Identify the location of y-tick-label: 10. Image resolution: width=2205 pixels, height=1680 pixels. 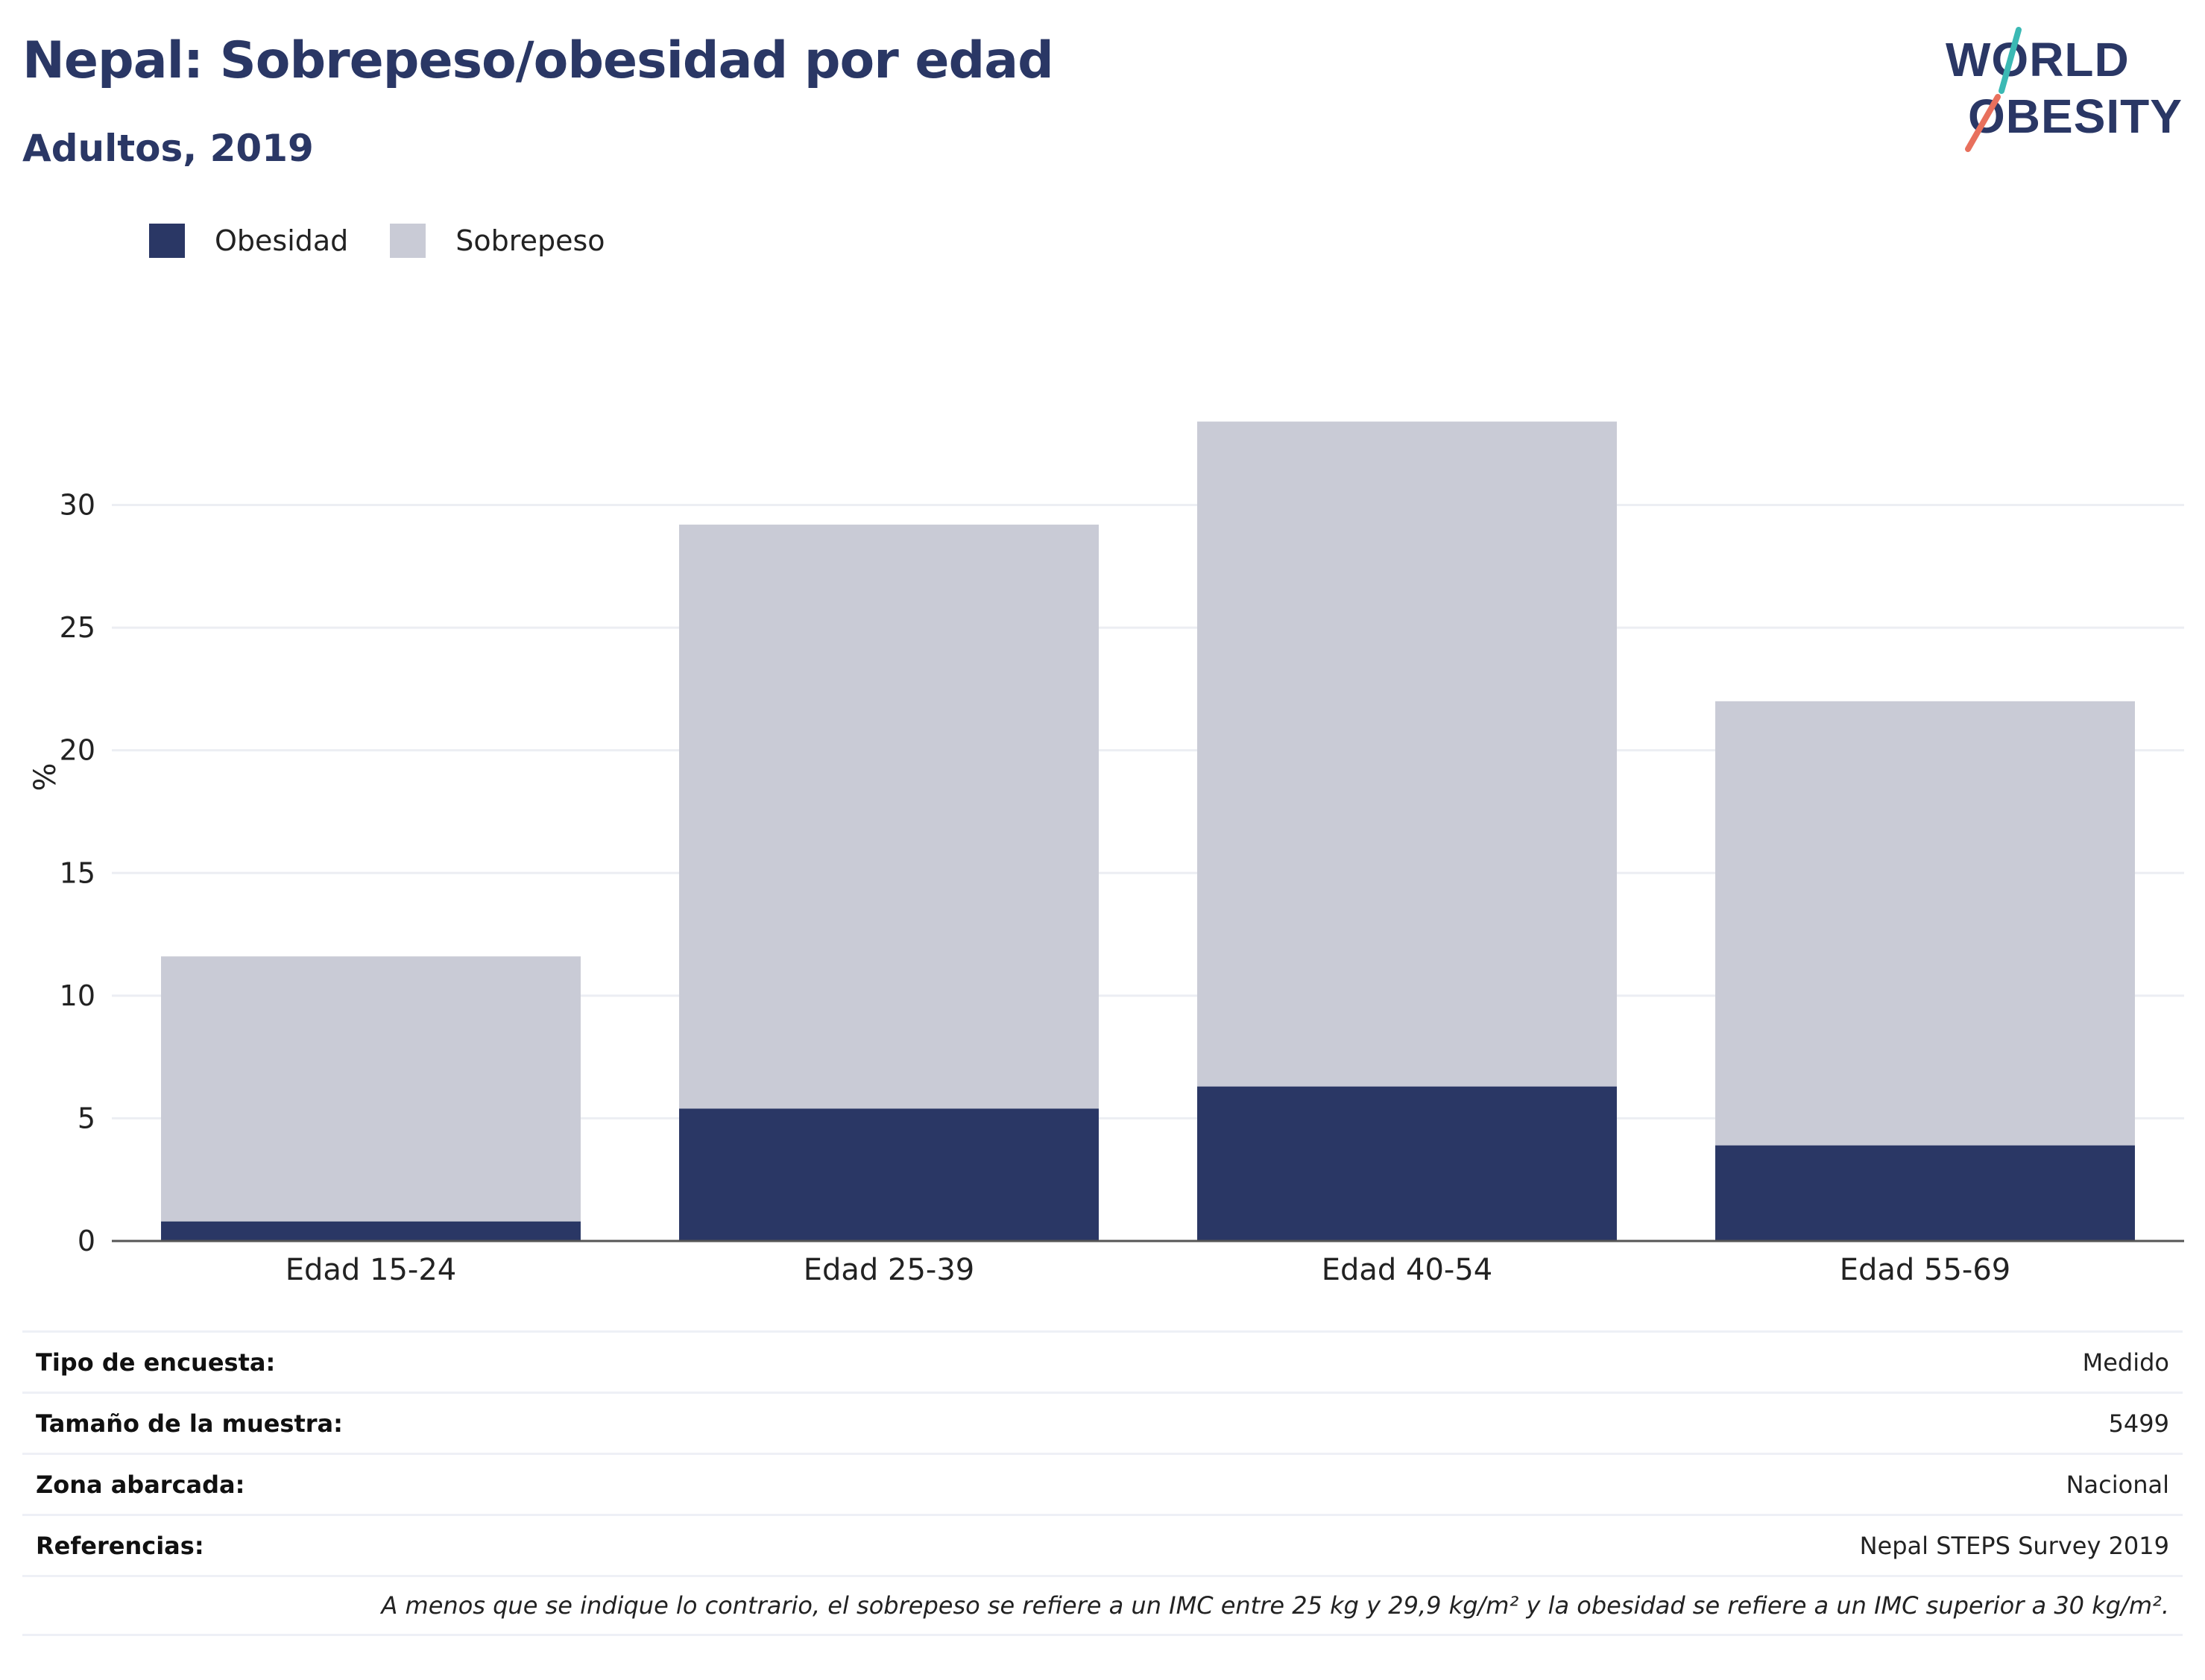
(77, 995).